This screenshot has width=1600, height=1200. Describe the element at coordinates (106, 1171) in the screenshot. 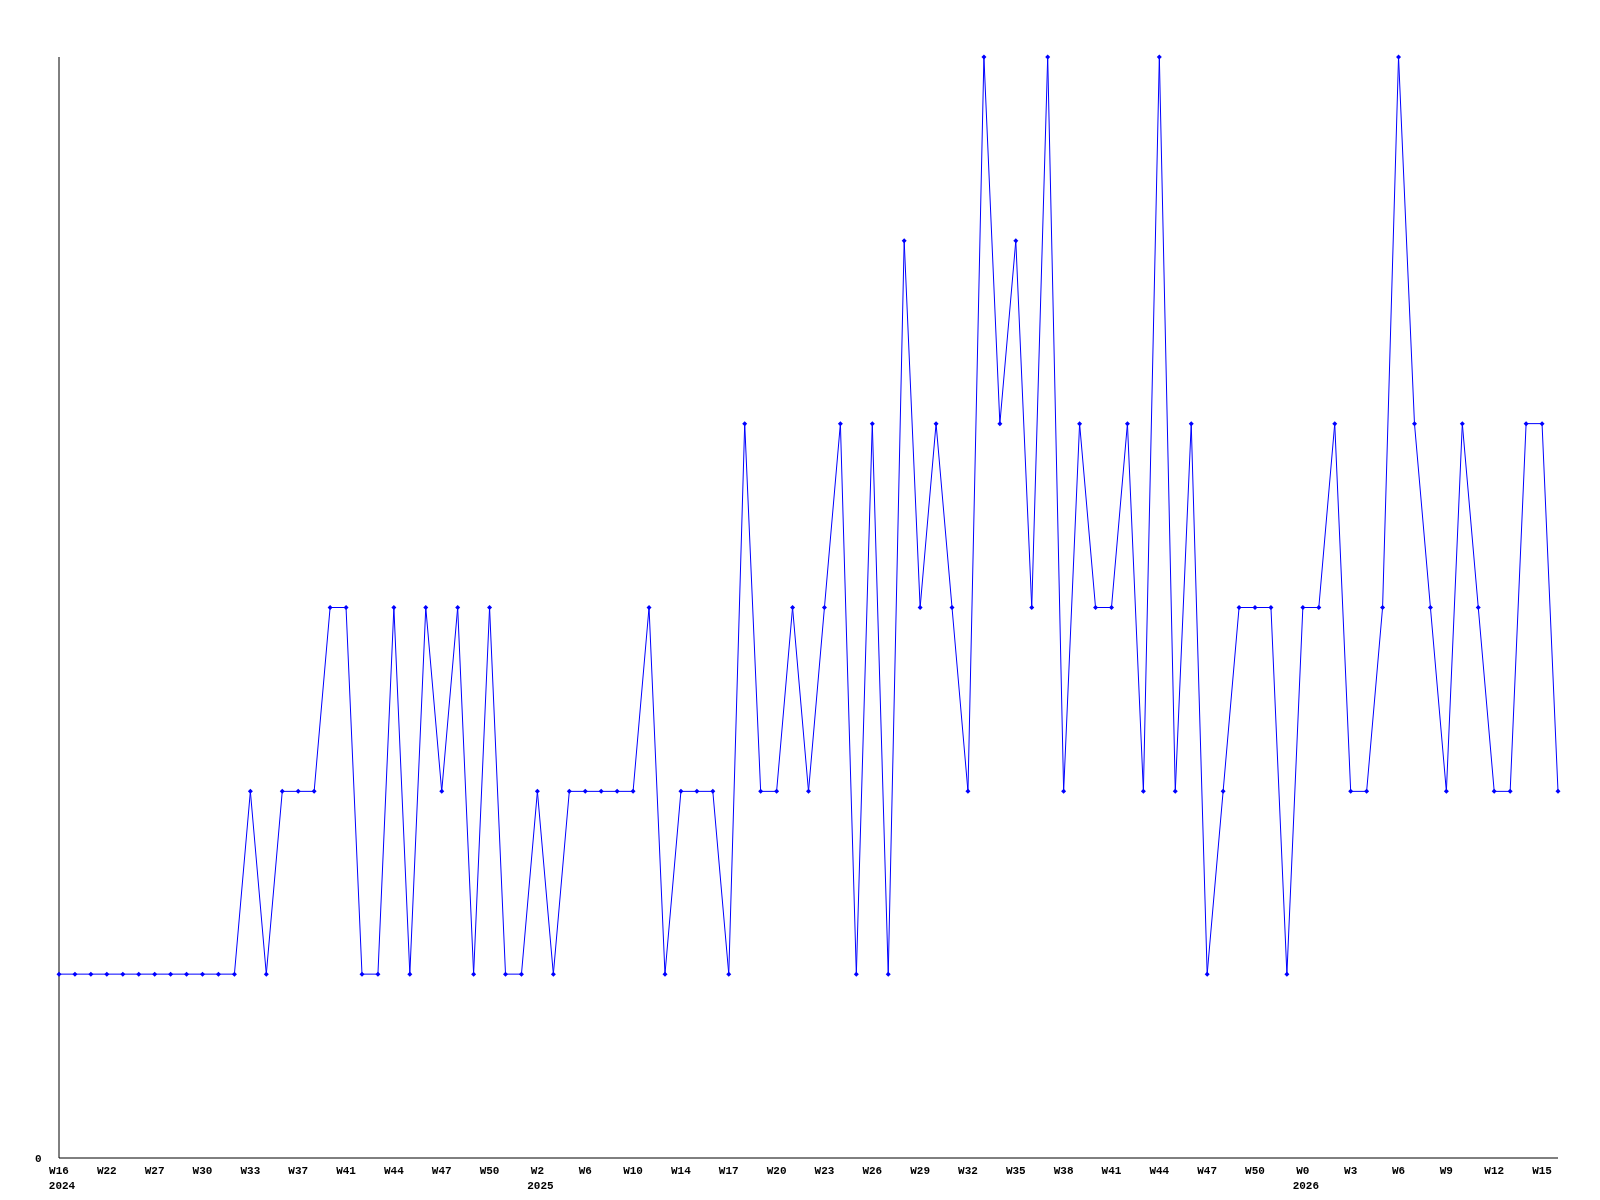

I see `x-tick-label: W22` at that location.